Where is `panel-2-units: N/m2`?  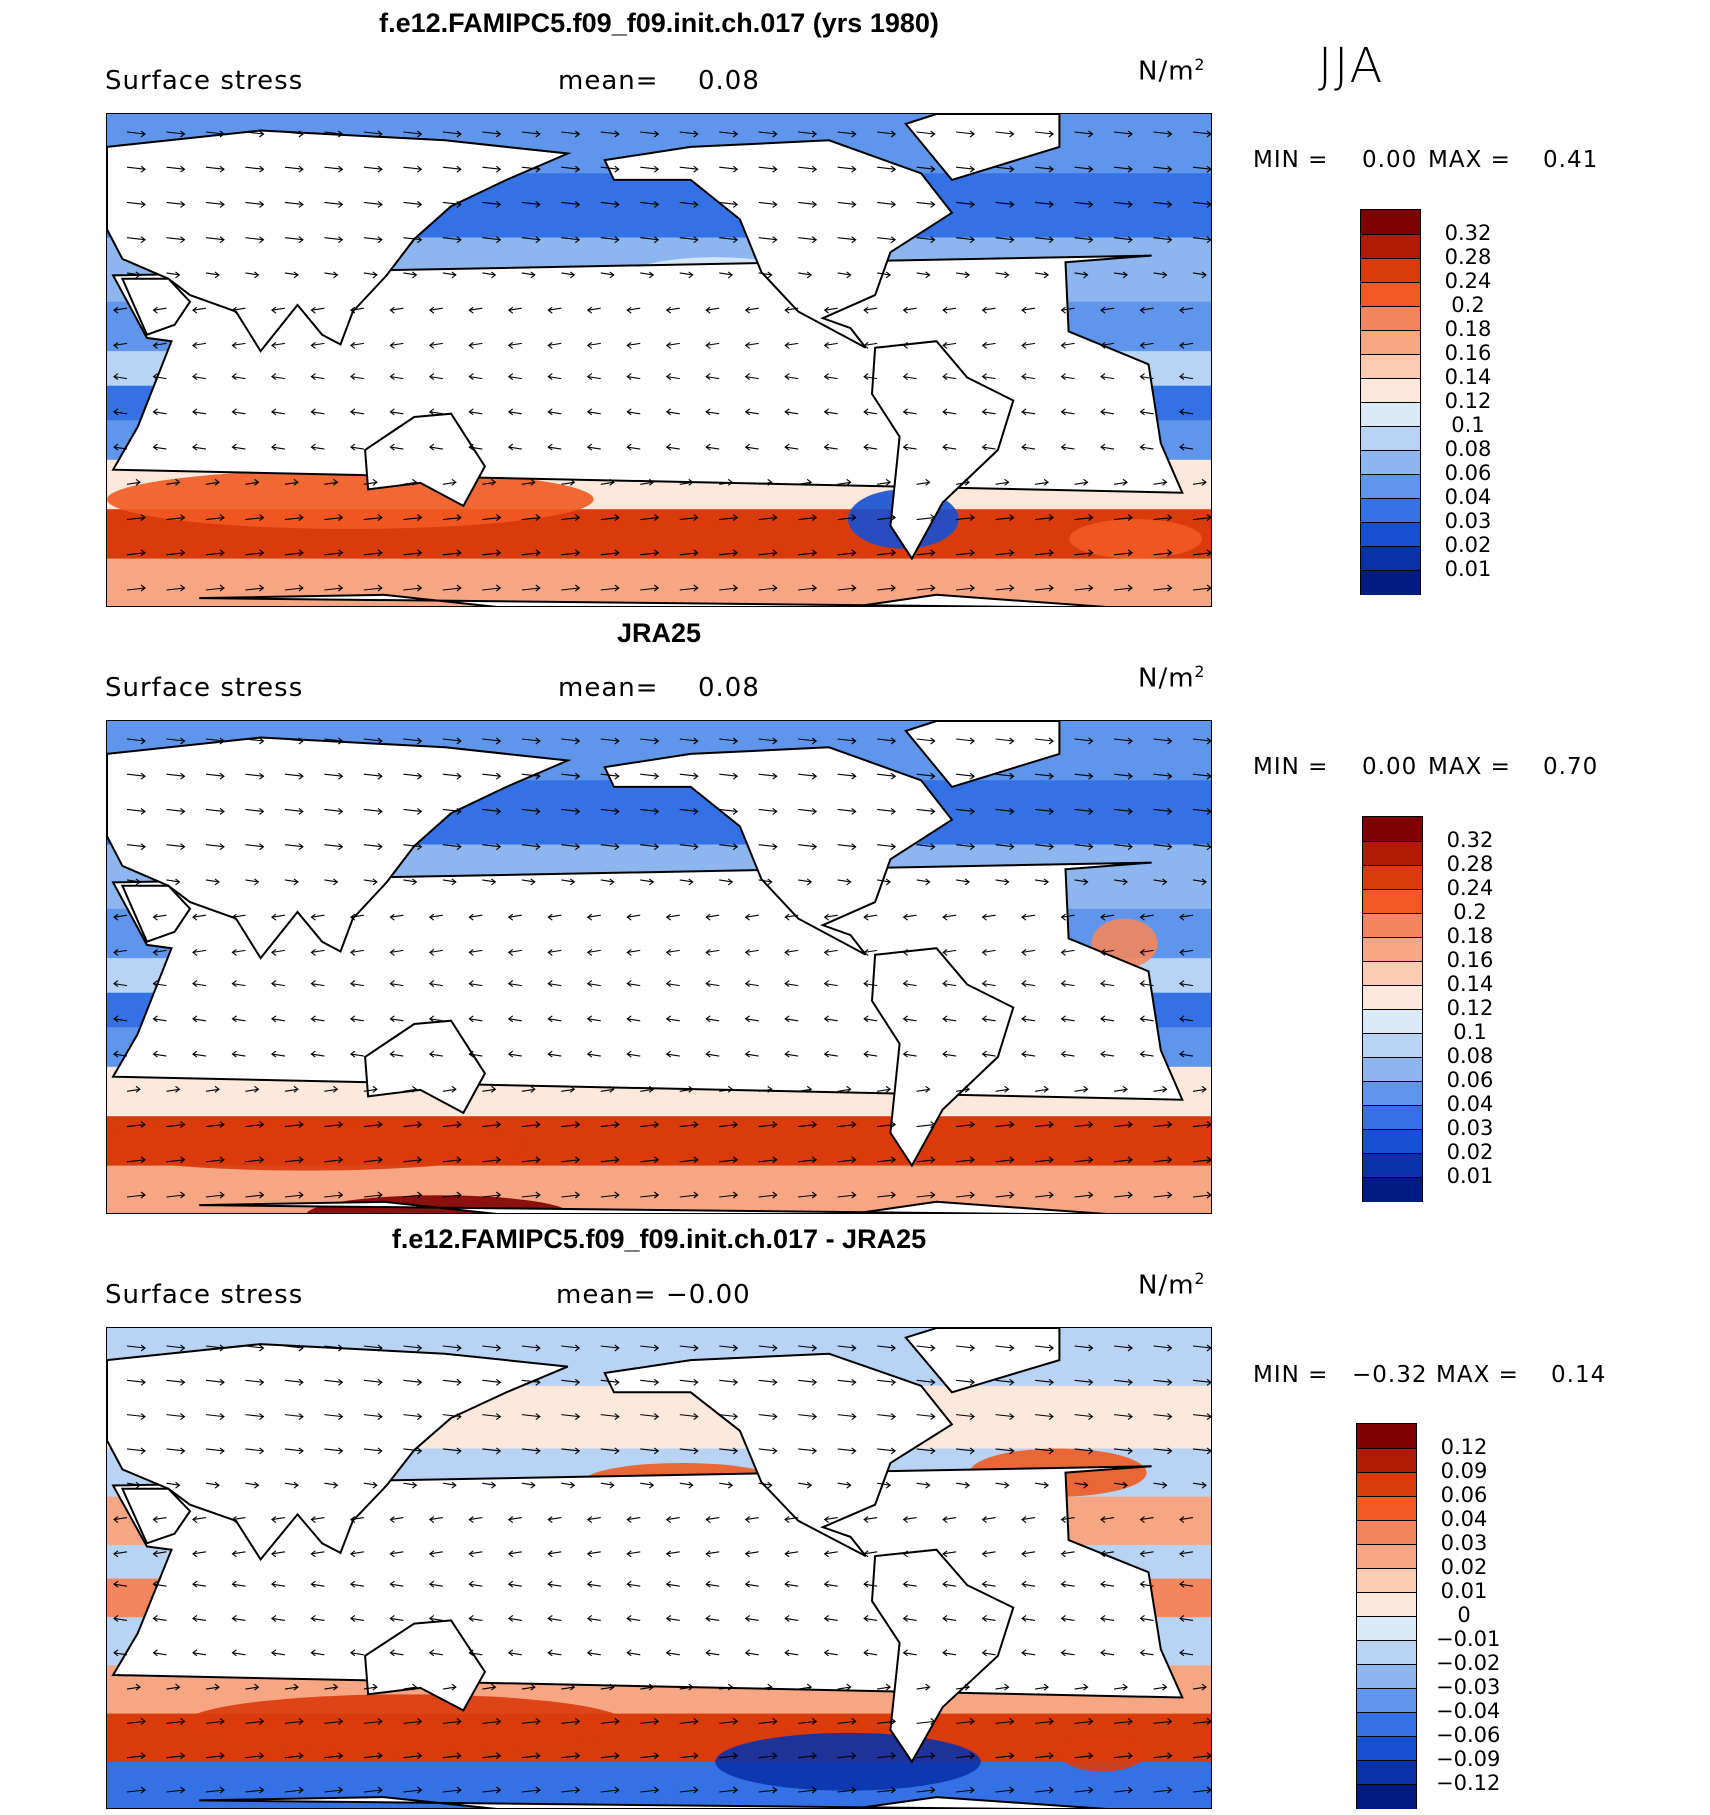 panel-2-units: N/m2 is located at coordinates (1172, 678).